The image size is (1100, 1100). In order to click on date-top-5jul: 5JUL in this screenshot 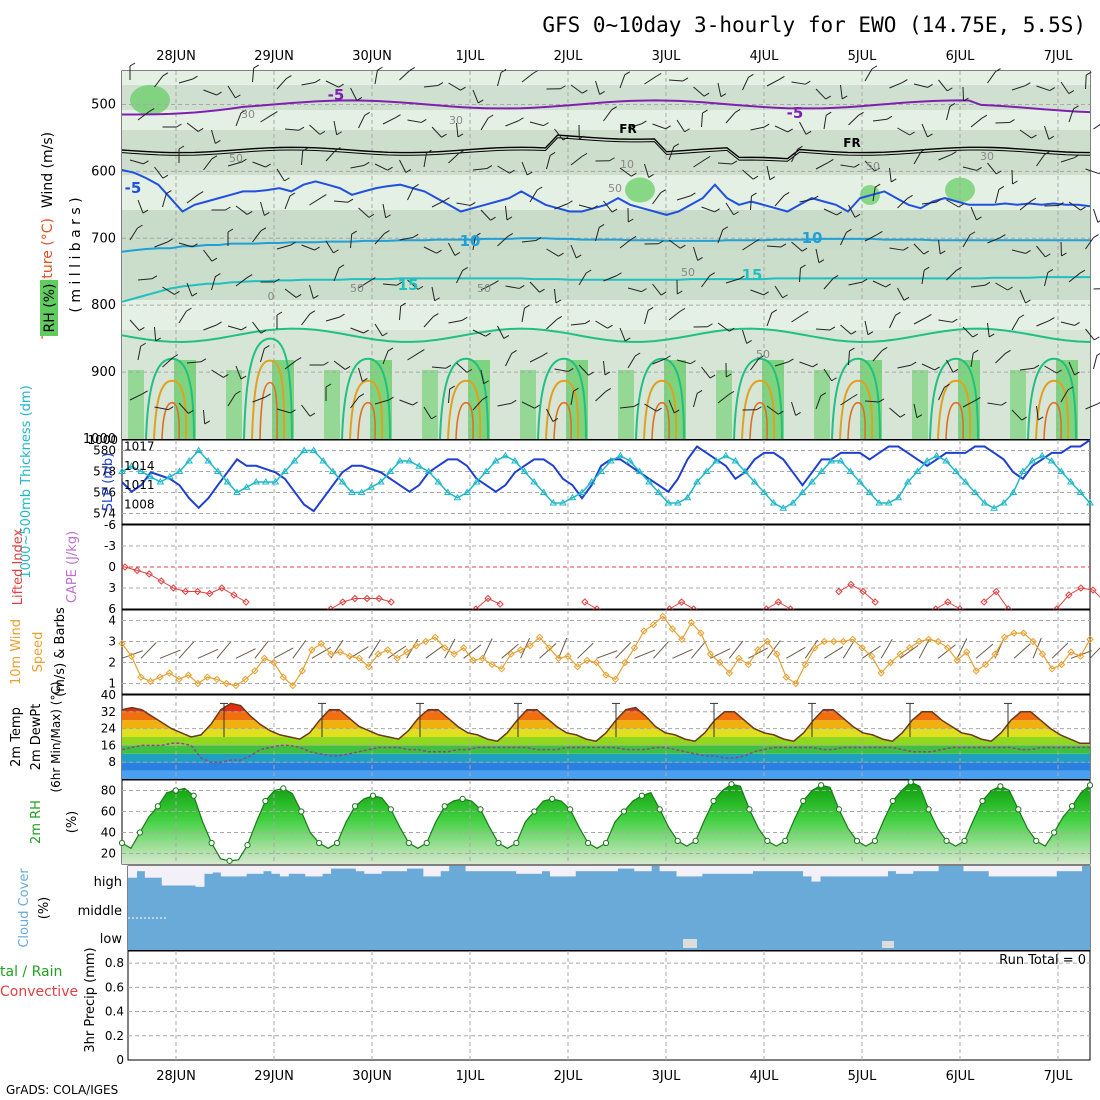, I will do `click(863, 56)`.